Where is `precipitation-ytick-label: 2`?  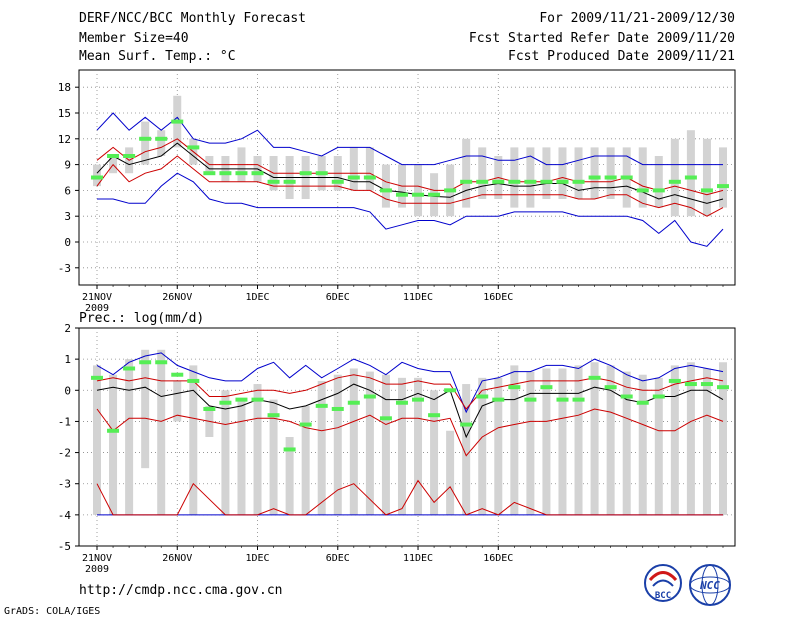
precipitation-ytick-label: 2 is located at coordinates (67, 328).